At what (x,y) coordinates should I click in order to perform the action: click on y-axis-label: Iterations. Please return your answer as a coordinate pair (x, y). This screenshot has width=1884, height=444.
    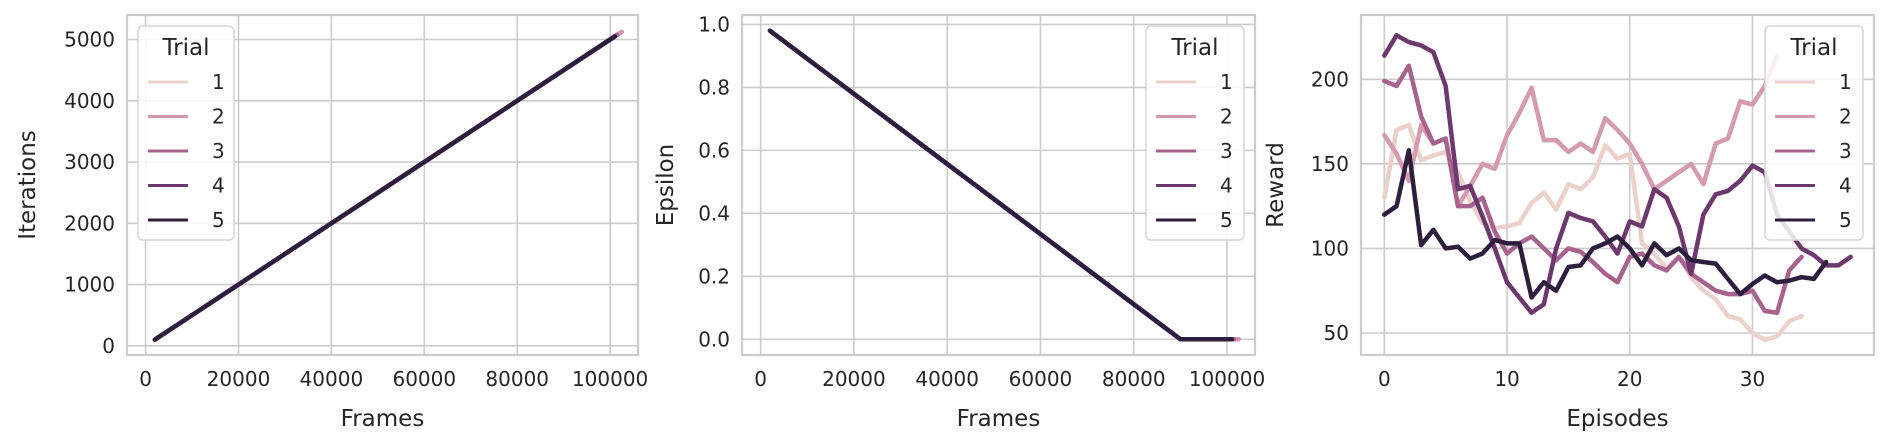
    Looking at the image, I should click on (28, 185).